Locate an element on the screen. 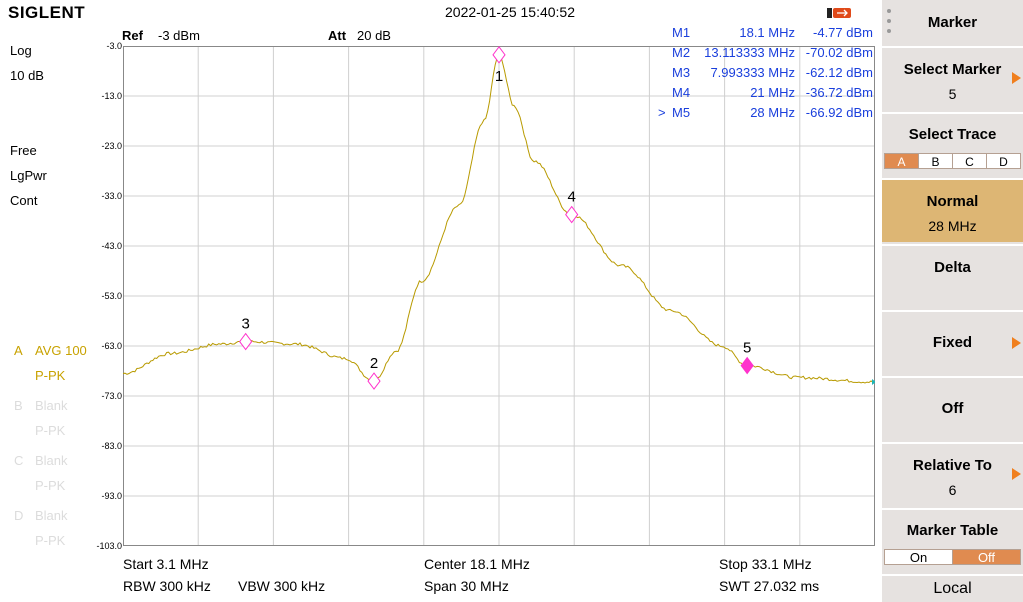 The width and height of the screenshot is (1023, 602). marker-freq: 18.1 MHz is located at coordinates (767, 32).